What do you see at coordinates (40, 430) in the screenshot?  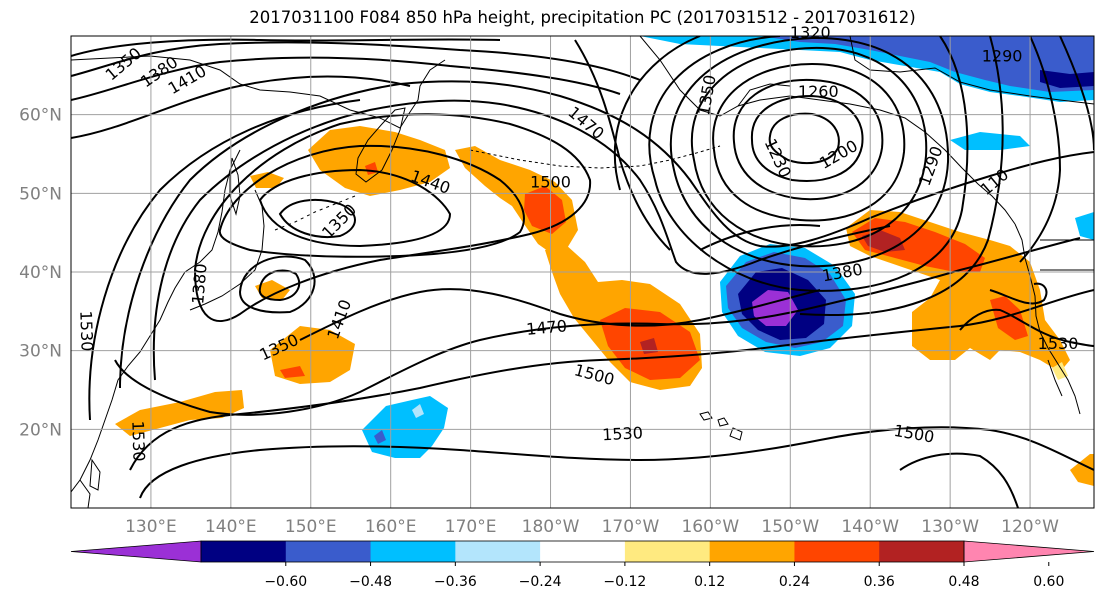 I see `lat-tick-label: 20°N` at bounding box center [40, 430].